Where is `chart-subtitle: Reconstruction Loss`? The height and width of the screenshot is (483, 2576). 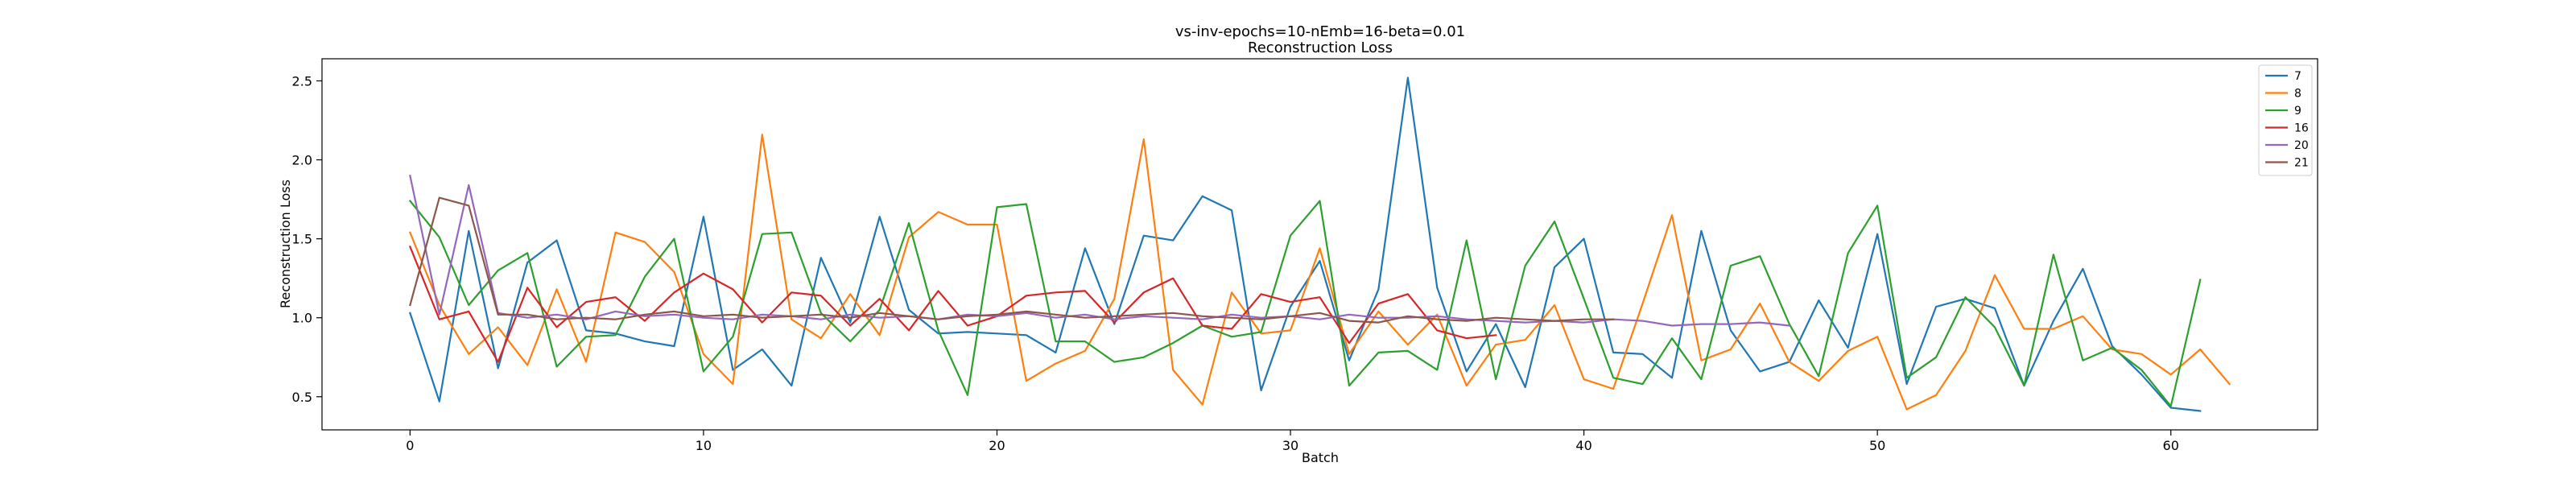
chart-subtitle: Reconstruction Loss is located at coordinates (1320, 47).